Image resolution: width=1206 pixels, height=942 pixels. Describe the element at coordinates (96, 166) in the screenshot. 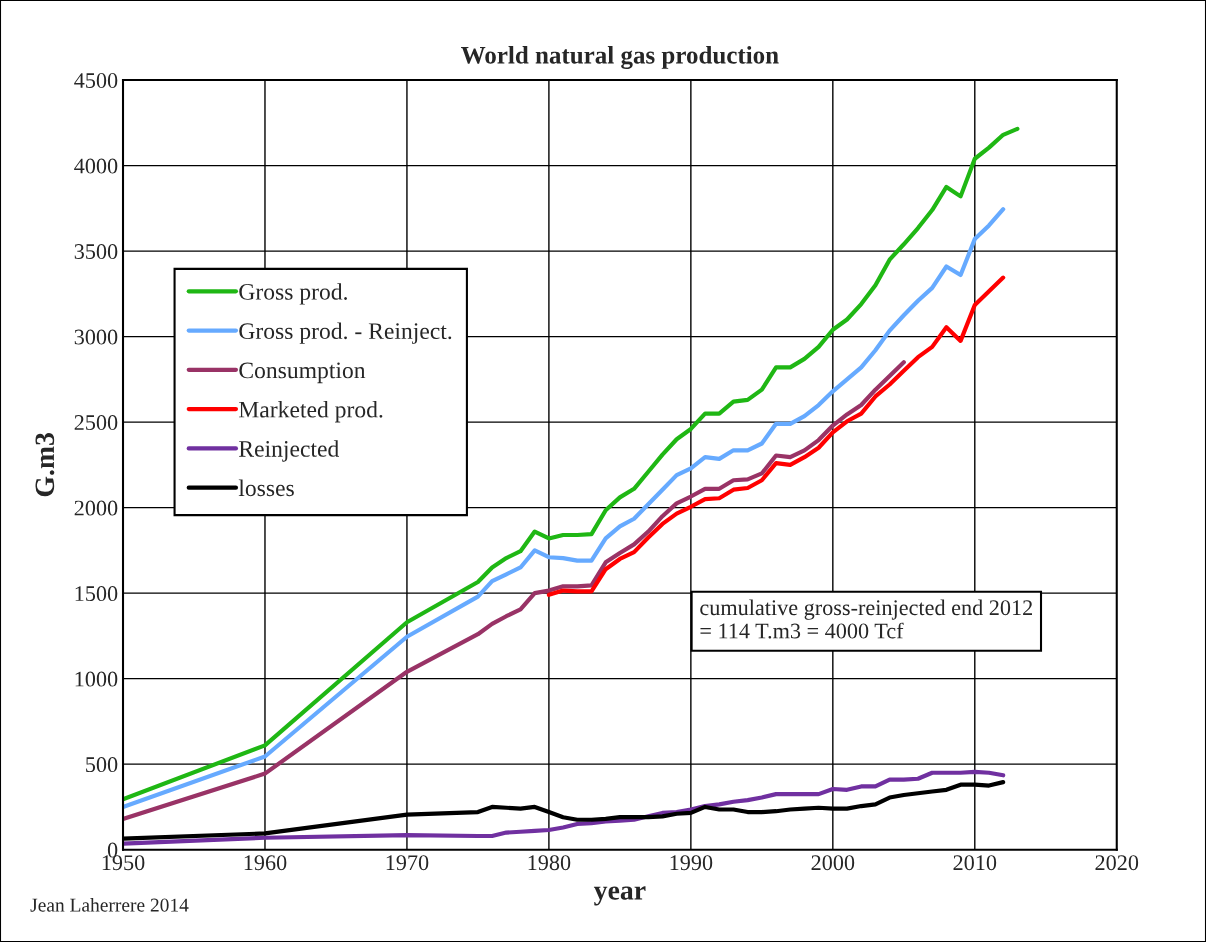

I see `y-tick-label: 4000` at that location.